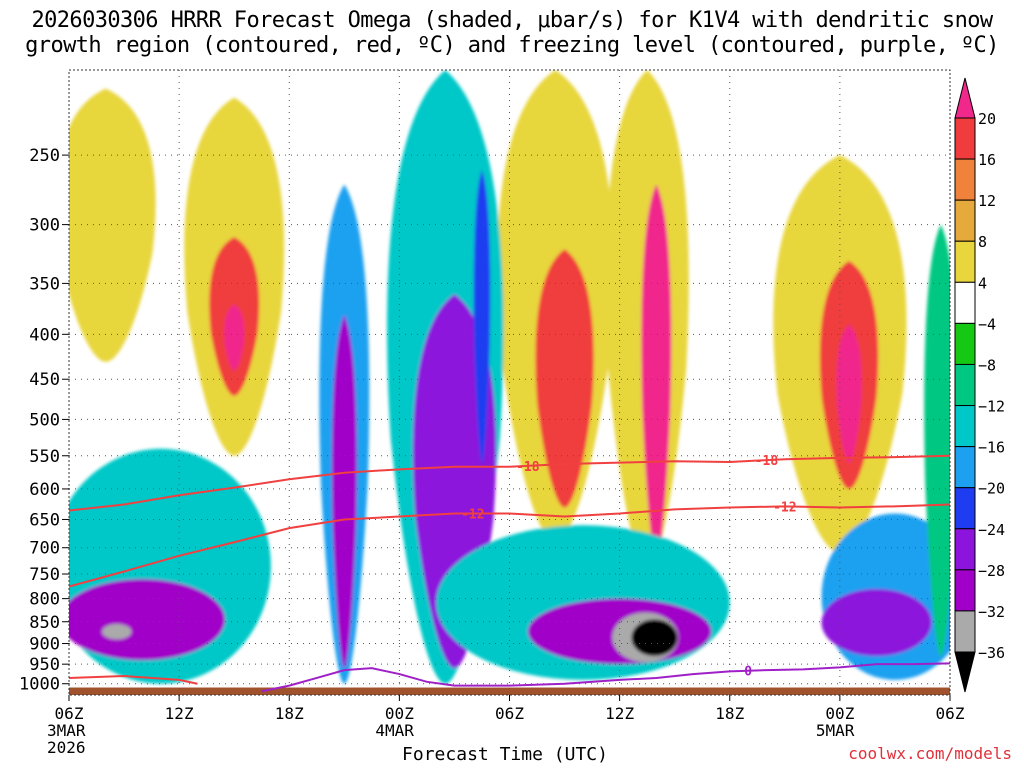 The image size is (1024, 768). I want to click on credit-text: coolwx.com/models, so click(930, 753).